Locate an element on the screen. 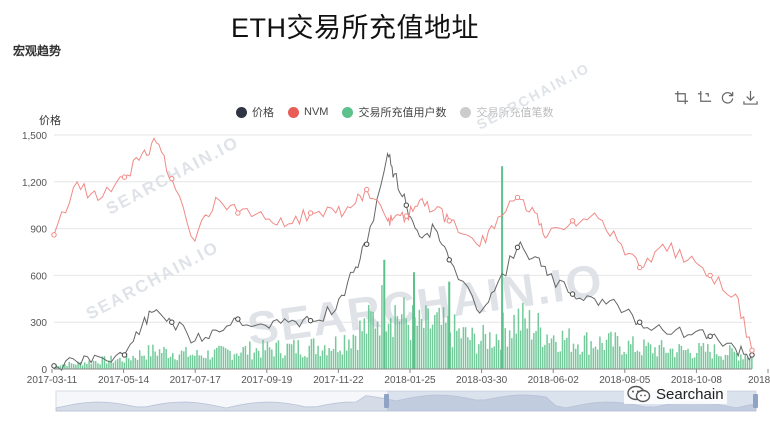 This screenshot has height=423, width=770. legend-item-price: 价格 is located at coordinates (255, 112).